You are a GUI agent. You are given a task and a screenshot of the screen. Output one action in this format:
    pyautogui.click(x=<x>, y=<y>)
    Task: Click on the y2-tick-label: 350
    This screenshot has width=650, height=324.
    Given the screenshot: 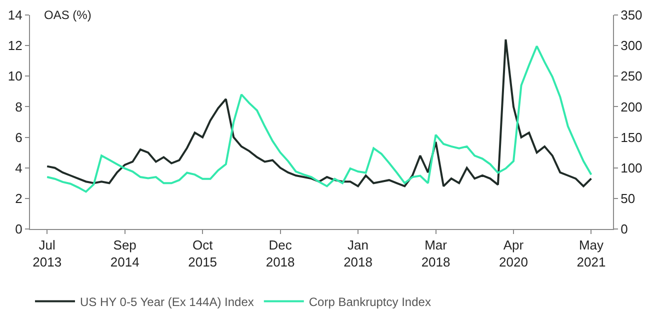 What is the action you would take?
    pyautogui.click(x=631, y=15)
    